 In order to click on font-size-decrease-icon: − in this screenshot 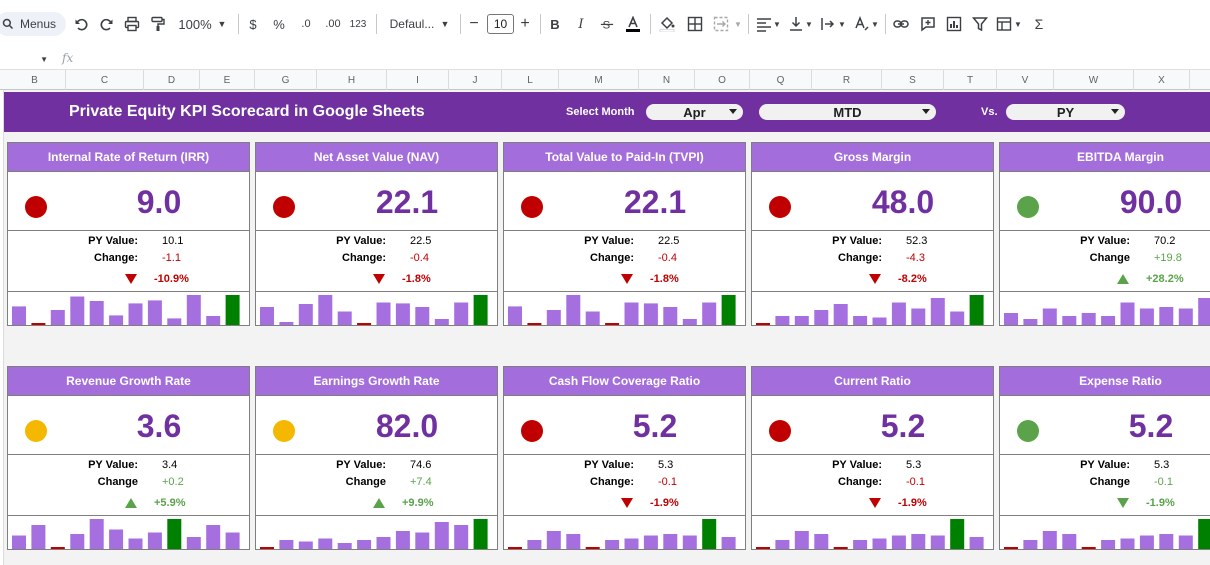, I will do `click(474, 23)`.